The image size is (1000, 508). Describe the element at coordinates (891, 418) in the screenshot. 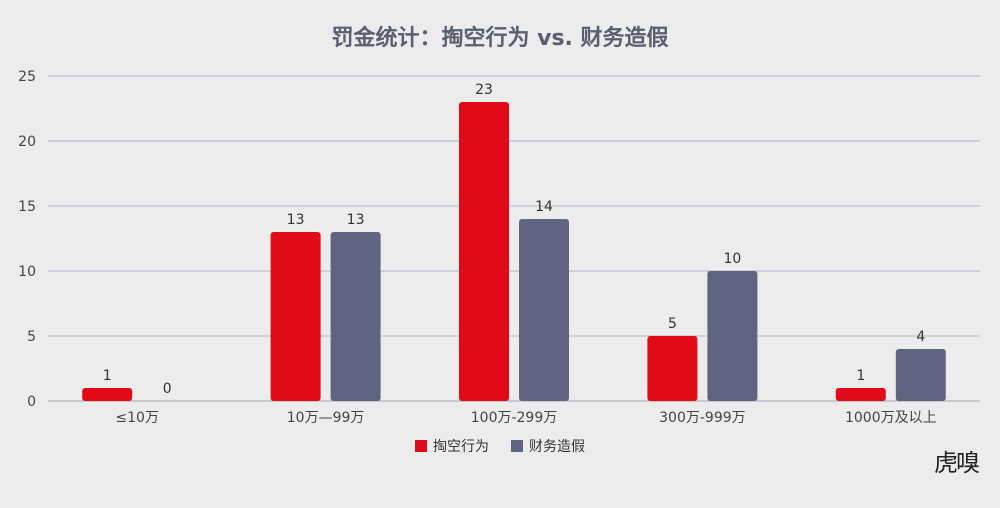

I see `x-tick-label: 1000万及以上` at that location.